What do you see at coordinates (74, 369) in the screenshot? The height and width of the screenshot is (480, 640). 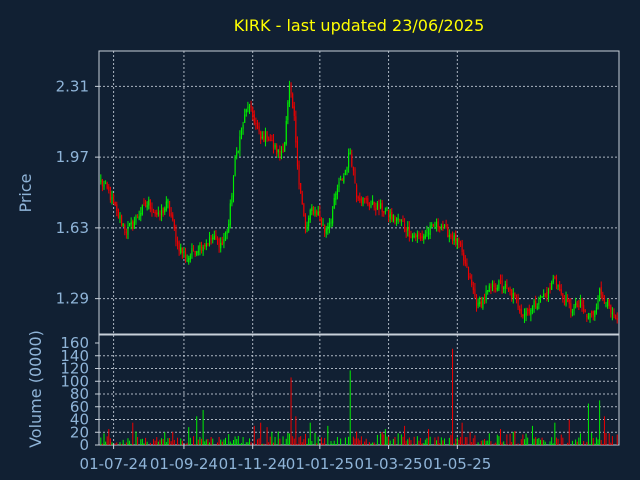 I see `volume-tick-label: 120` at bounding box center [74, 369].